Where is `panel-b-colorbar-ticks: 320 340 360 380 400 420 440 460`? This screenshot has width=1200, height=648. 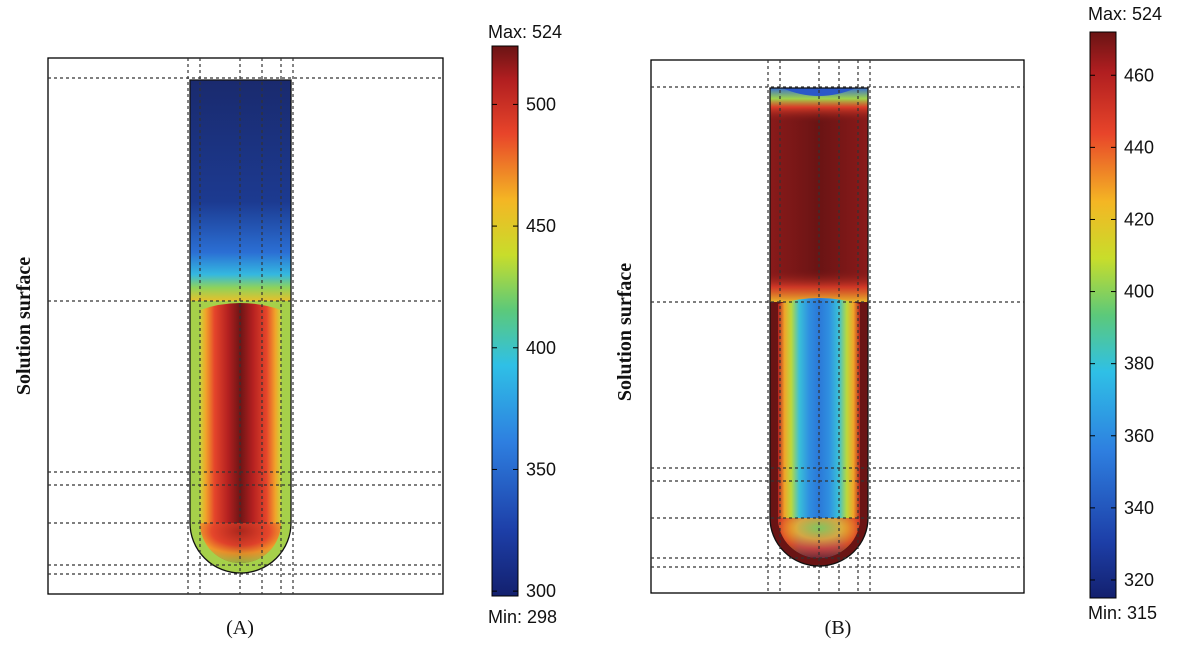 panel-b-colorbar-ticks: 320 340 360 380 400 420 440 460 is located at coordinates (1122, 327).